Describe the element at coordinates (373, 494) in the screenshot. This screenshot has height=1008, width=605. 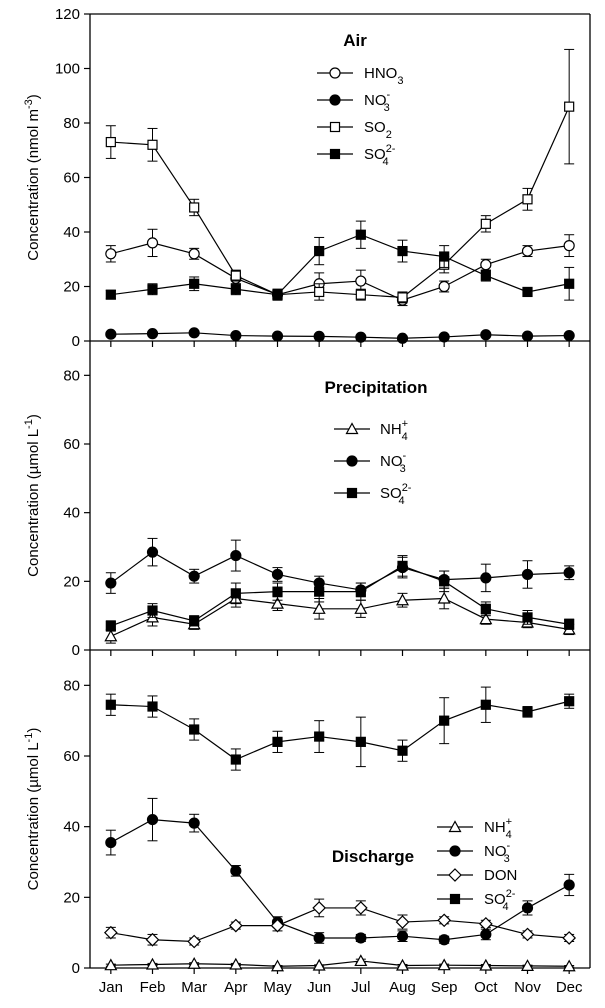
I see `legend-item: SO2-4` at that location.